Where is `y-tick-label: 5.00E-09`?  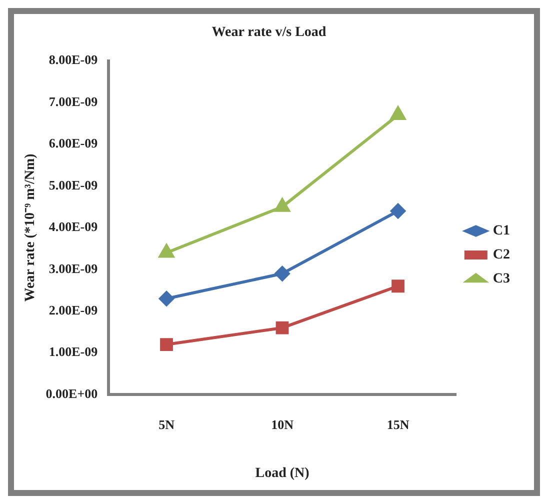 y-tick-label: 5.00E-09 is located at coordinates (73, 184).